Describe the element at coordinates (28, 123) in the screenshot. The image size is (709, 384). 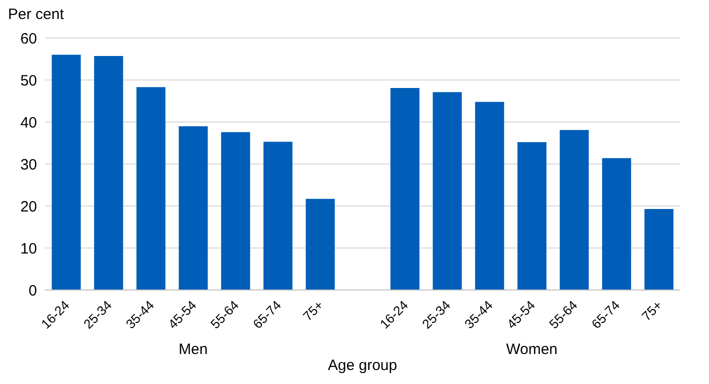
I see `y-tick-label: 40` at that location.